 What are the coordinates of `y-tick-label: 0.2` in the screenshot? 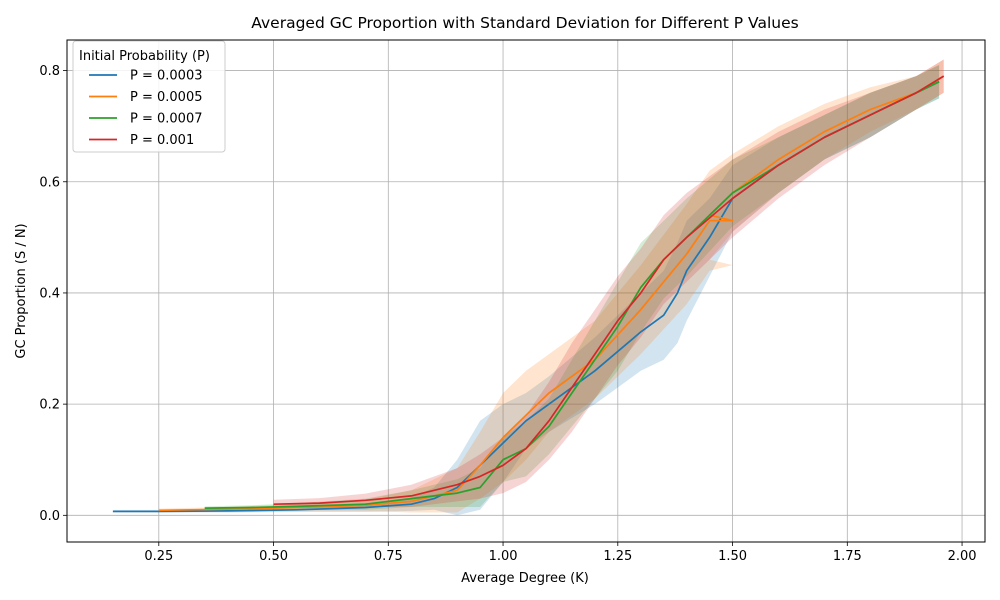 It's located at (49, 405).